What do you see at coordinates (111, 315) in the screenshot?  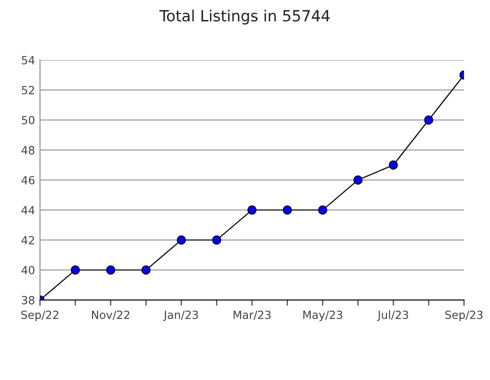 I see `x-tick-label: Nov/22` at bounding box center [111, 315].